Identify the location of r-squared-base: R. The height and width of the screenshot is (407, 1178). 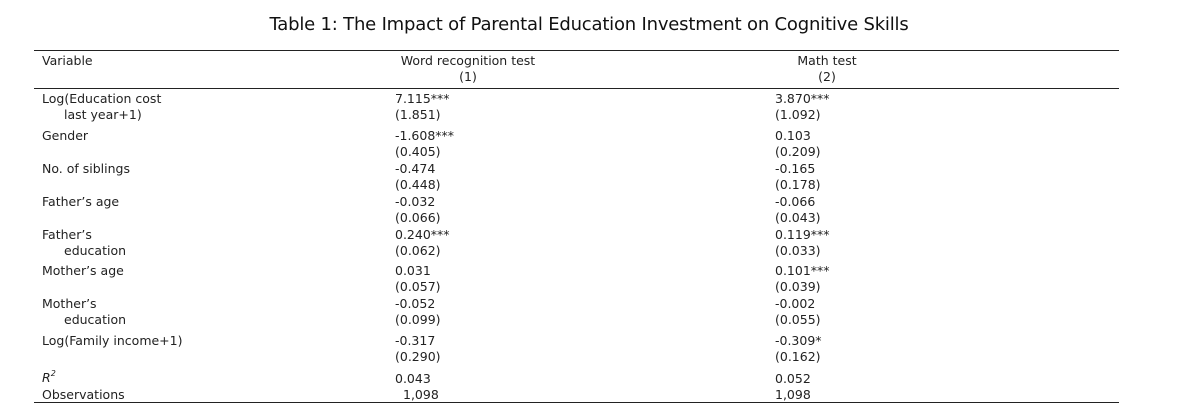
(46, 377).